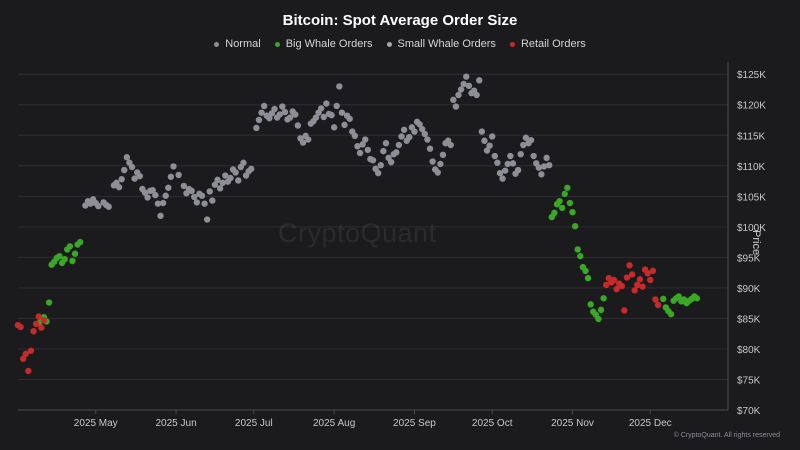  What do you see at coordinates (749, 411) in the screenshot?
I see `y-tick-label: $70K` at bounding box center [749, 411].